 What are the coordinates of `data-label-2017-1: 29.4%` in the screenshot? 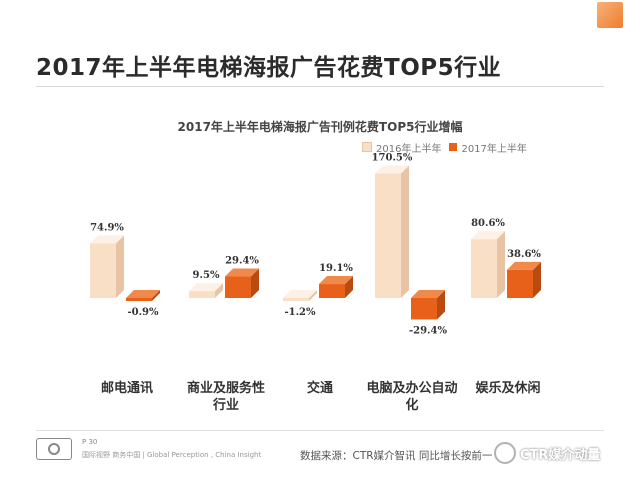 It's located at (242, 261).